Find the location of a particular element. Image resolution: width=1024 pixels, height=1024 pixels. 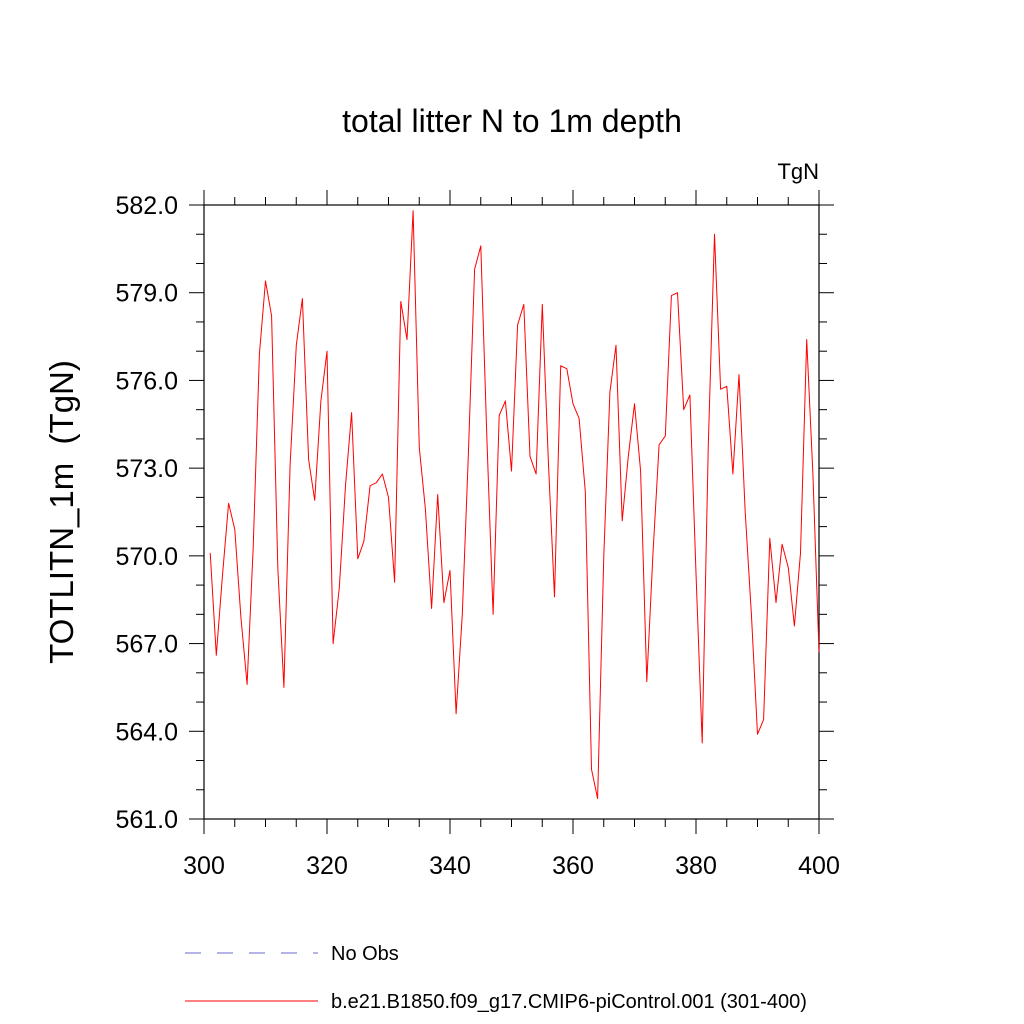

legend-label-no-obs: No Obs is located at coordinates (365, 954).